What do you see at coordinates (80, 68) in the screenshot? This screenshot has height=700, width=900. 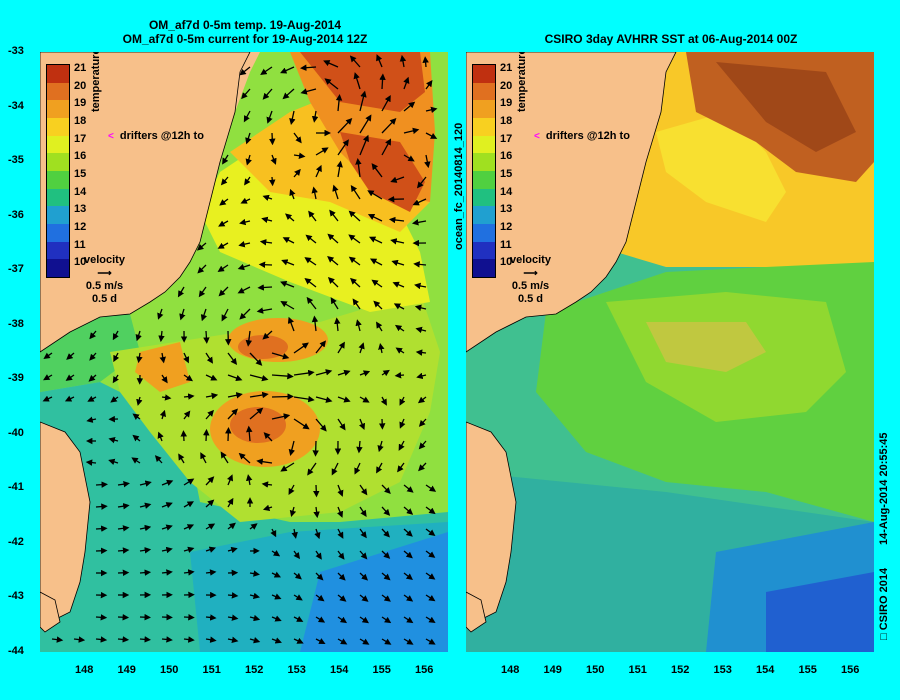 I see `legend-value: 21` at bounding box center [80, 68].